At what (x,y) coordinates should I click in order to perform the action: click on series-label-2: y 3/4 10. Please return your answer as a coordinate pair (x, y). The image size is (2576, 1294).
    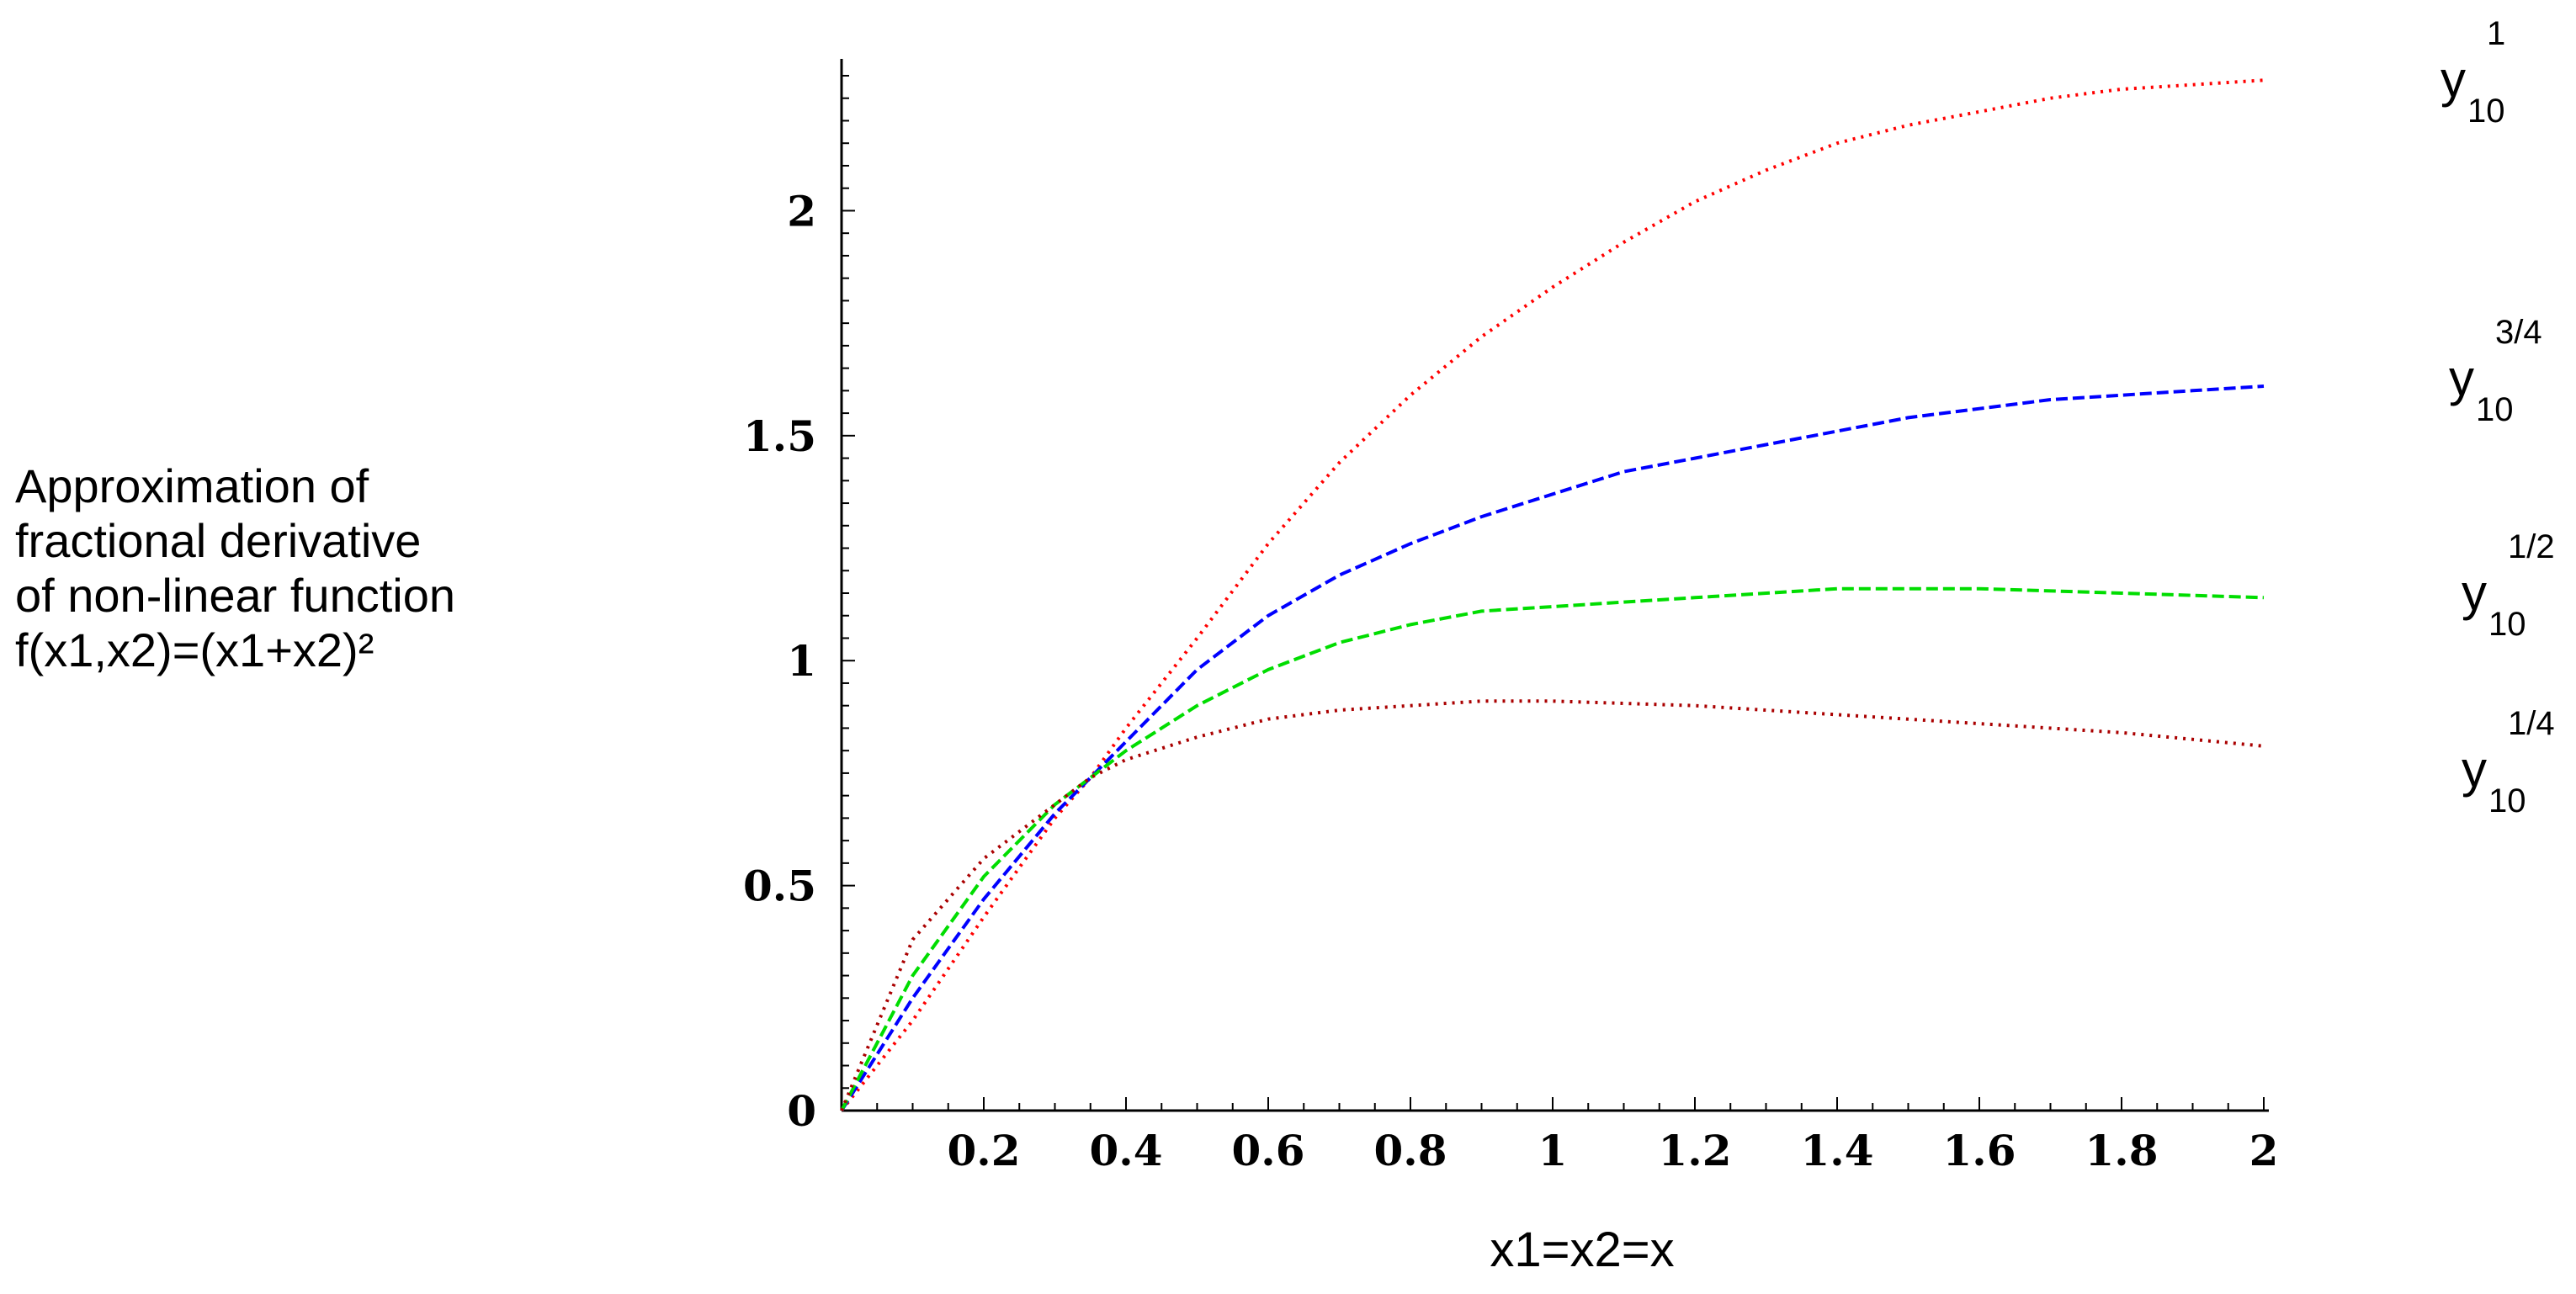
    Looking at the image, I should click on (2495, 371).